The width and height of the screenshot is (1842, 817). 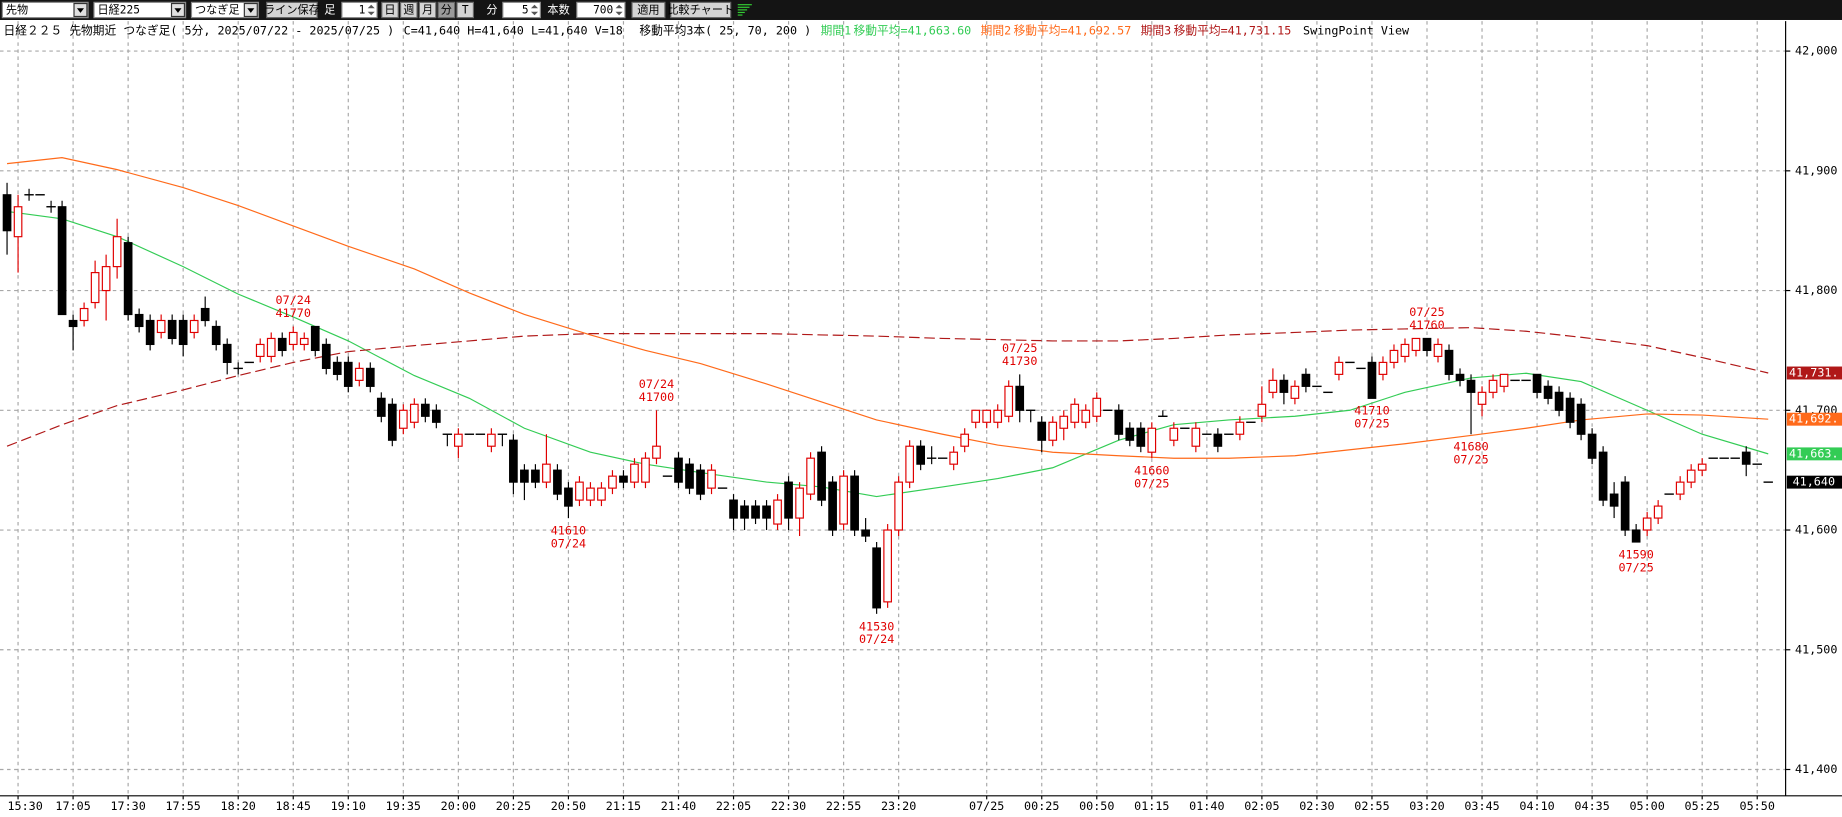 I want to click on y-tick-label: 42,000, so click(x=1816, y=51).